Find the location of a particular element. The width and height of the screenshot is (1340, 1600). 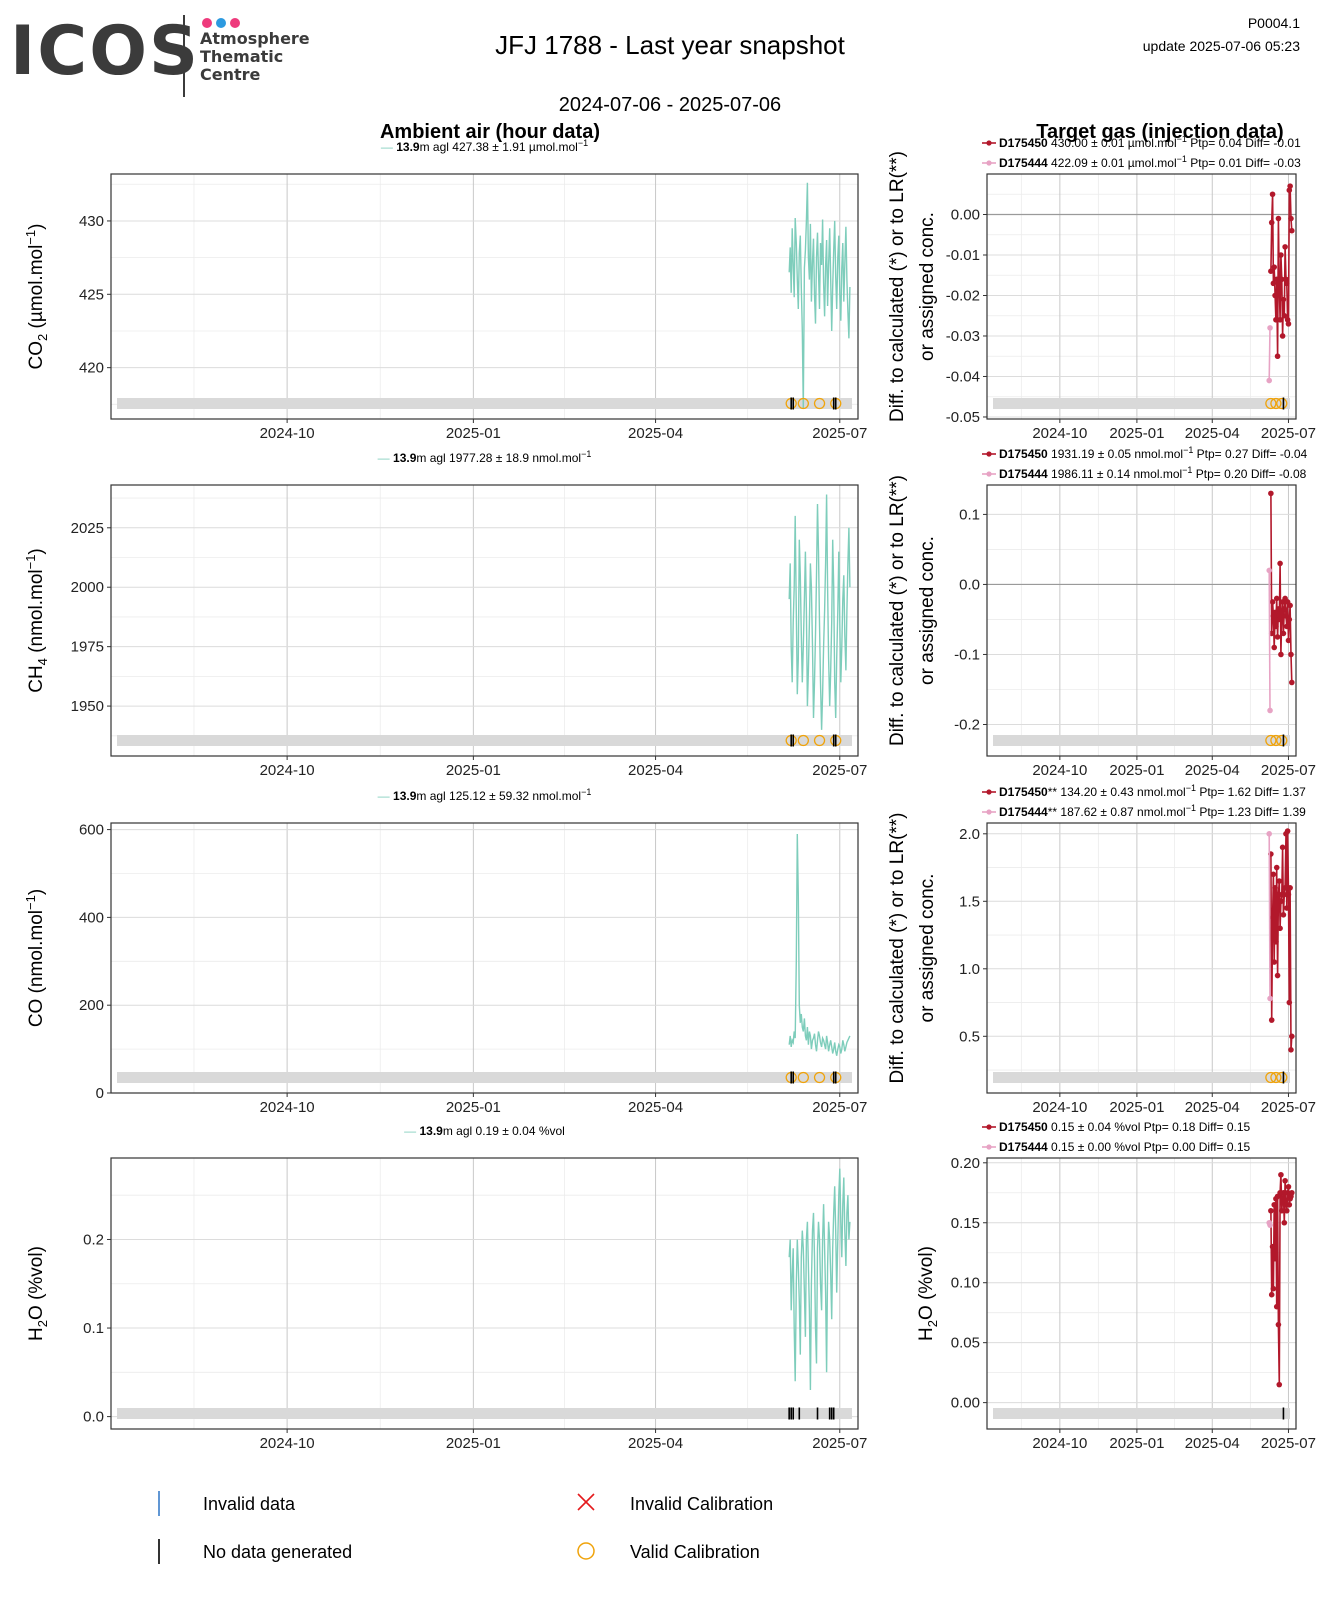

ambient-legend: — 13.9m agl 125.12 ± 59.32 nmol.mol−1 is located at coordinates (485, 795).